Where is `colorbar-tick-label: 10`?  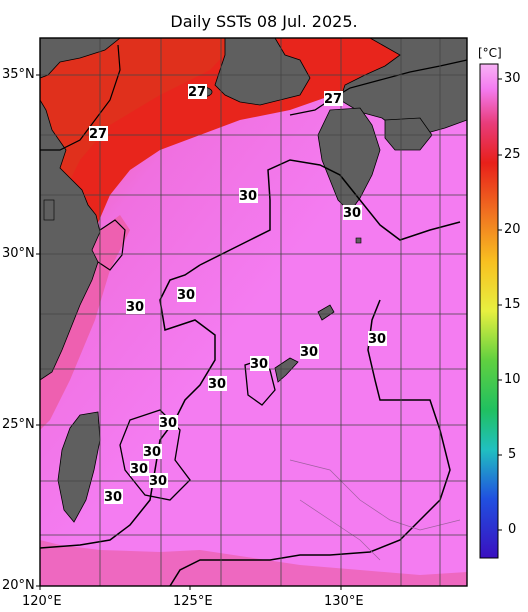 colorbar-tick-label: 10 is located at coordinates (512, 379).